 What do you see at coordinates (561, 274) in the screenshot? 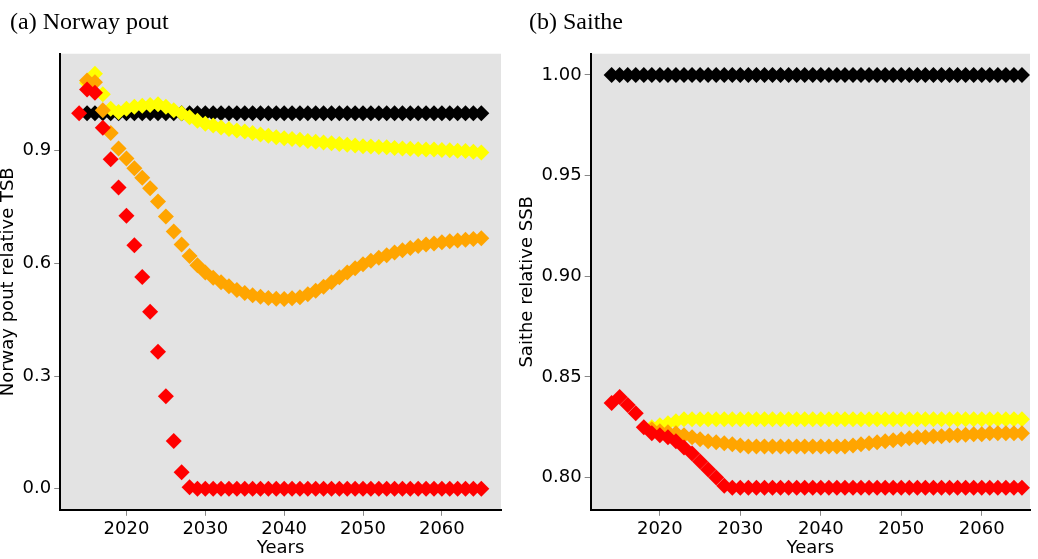
I see `y-tick-label: 0.90` at bounding box center [561, 274].